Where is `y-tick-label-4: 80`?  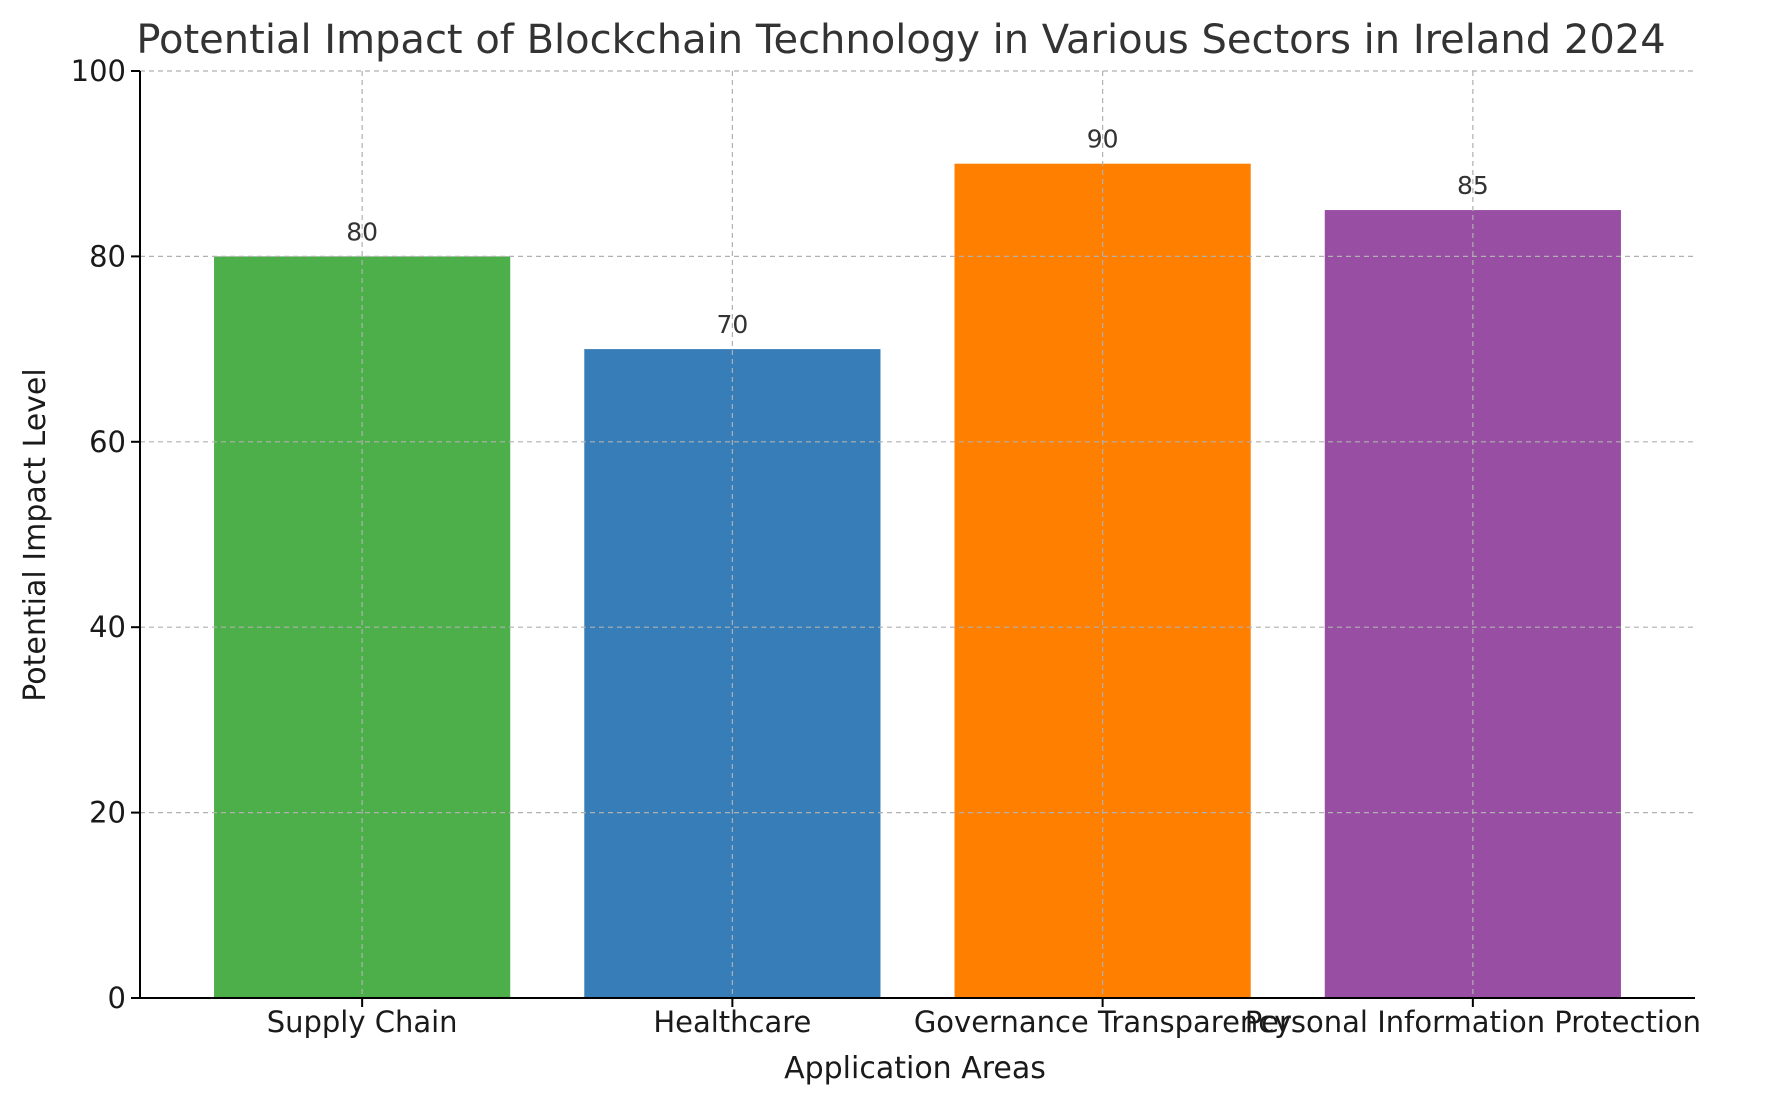 y-tick-label-4: 80 is located at coordinates (107, 256).